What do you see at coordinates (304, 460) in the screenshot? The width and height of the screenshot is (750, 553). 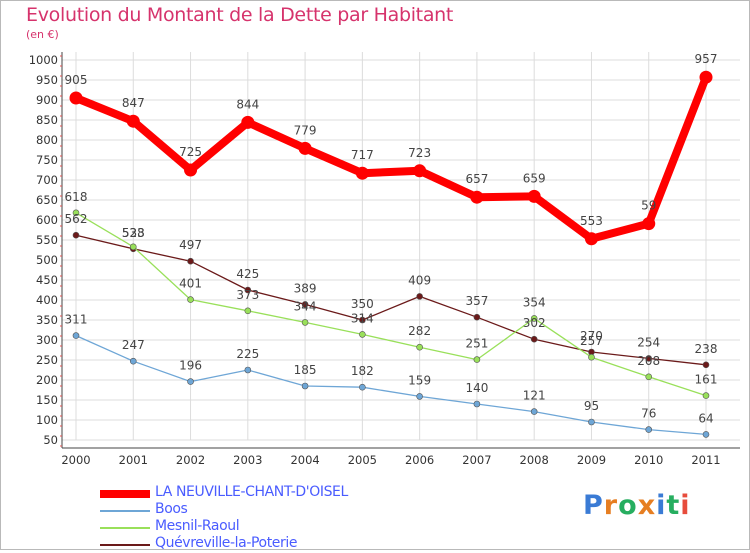 I see `x-tick-label: 2004` at bounding box center [304, 460].